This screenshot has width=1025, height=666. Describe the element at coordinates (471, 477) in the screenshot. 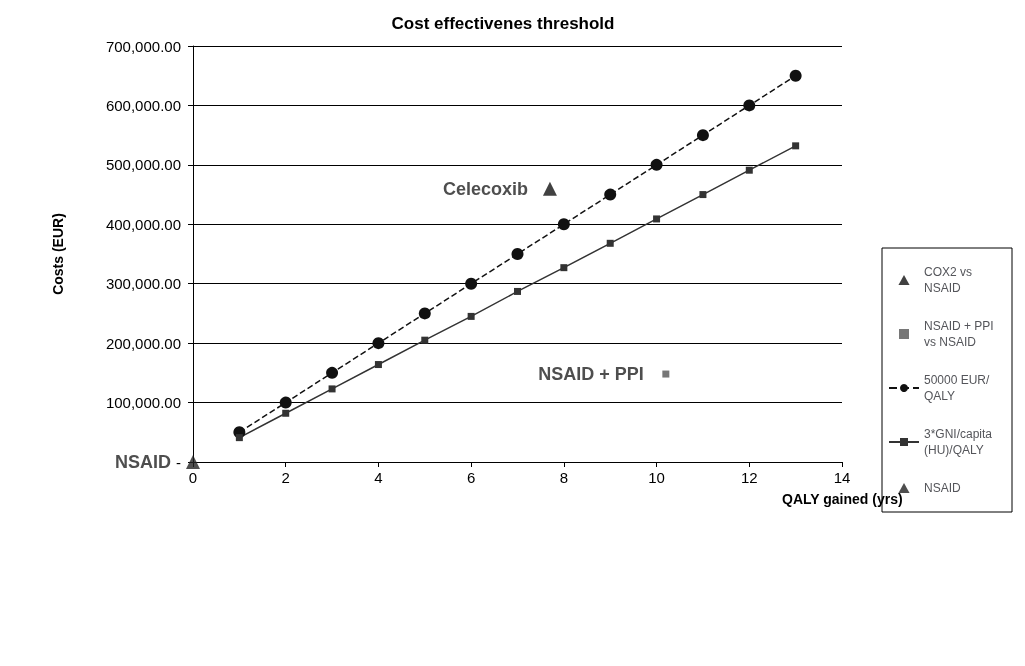

I see `x-tick-label: 6` at that location.